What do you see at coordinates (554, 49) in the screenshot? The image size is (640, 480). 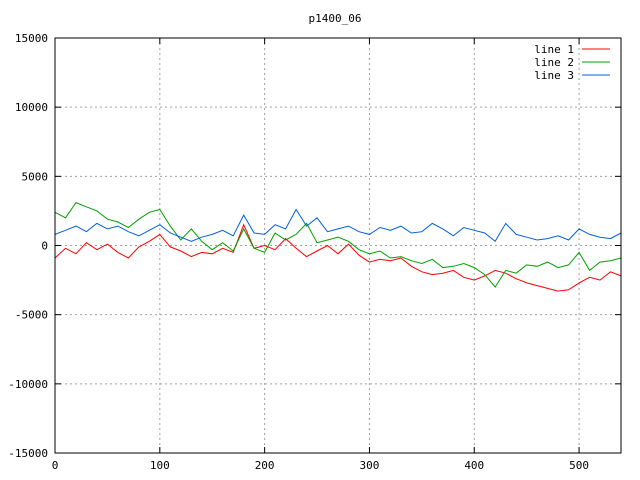 I see `legend-label-1: line 1` at bounding box center [554, 49].